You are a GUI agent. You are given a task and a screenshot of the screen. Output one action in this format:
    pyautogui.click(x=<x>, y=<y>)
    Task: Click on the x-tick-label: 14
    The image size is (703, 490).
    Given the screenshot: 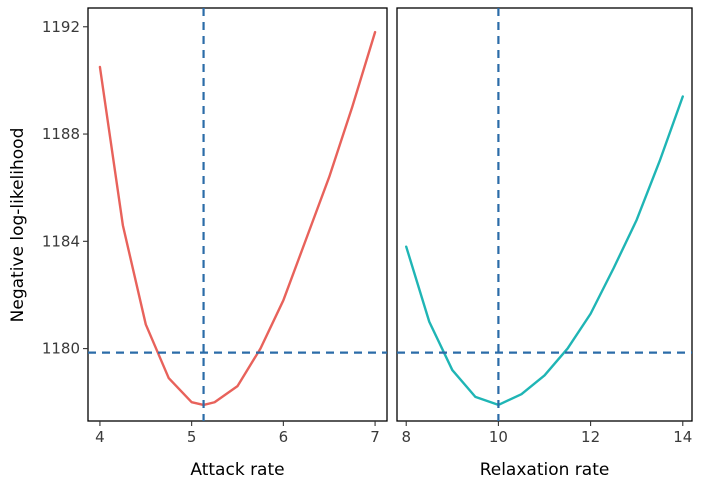 What is the action you would take?
    pyautogui.click(x=682, y=437)
    